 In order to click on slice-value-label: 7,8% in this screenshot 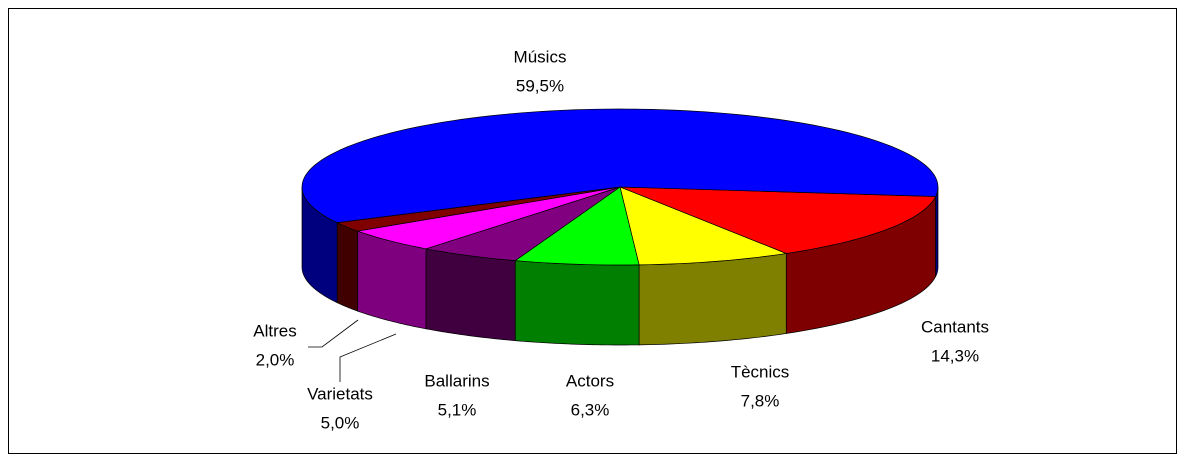, I will do `click(760, 400)`.